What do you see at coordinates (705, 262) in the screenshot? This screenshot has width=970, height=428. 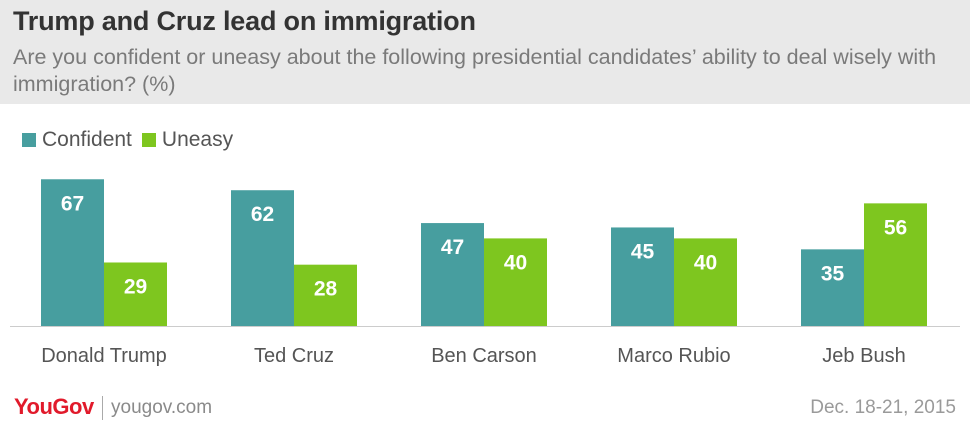 I see `data-label-uneasy-marco-rubio: 40` at bounding box center [705, 262].